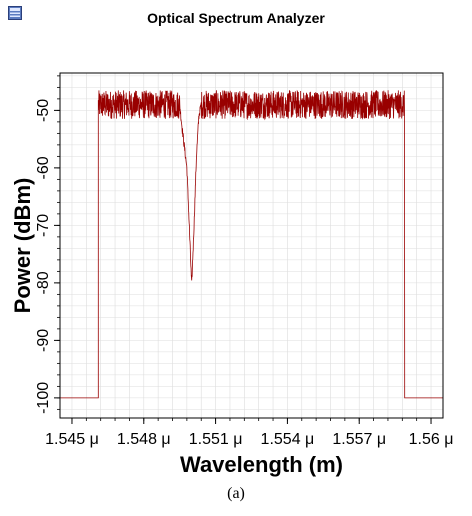  I want to click on y-tick-label: -80, so click(43, 282).